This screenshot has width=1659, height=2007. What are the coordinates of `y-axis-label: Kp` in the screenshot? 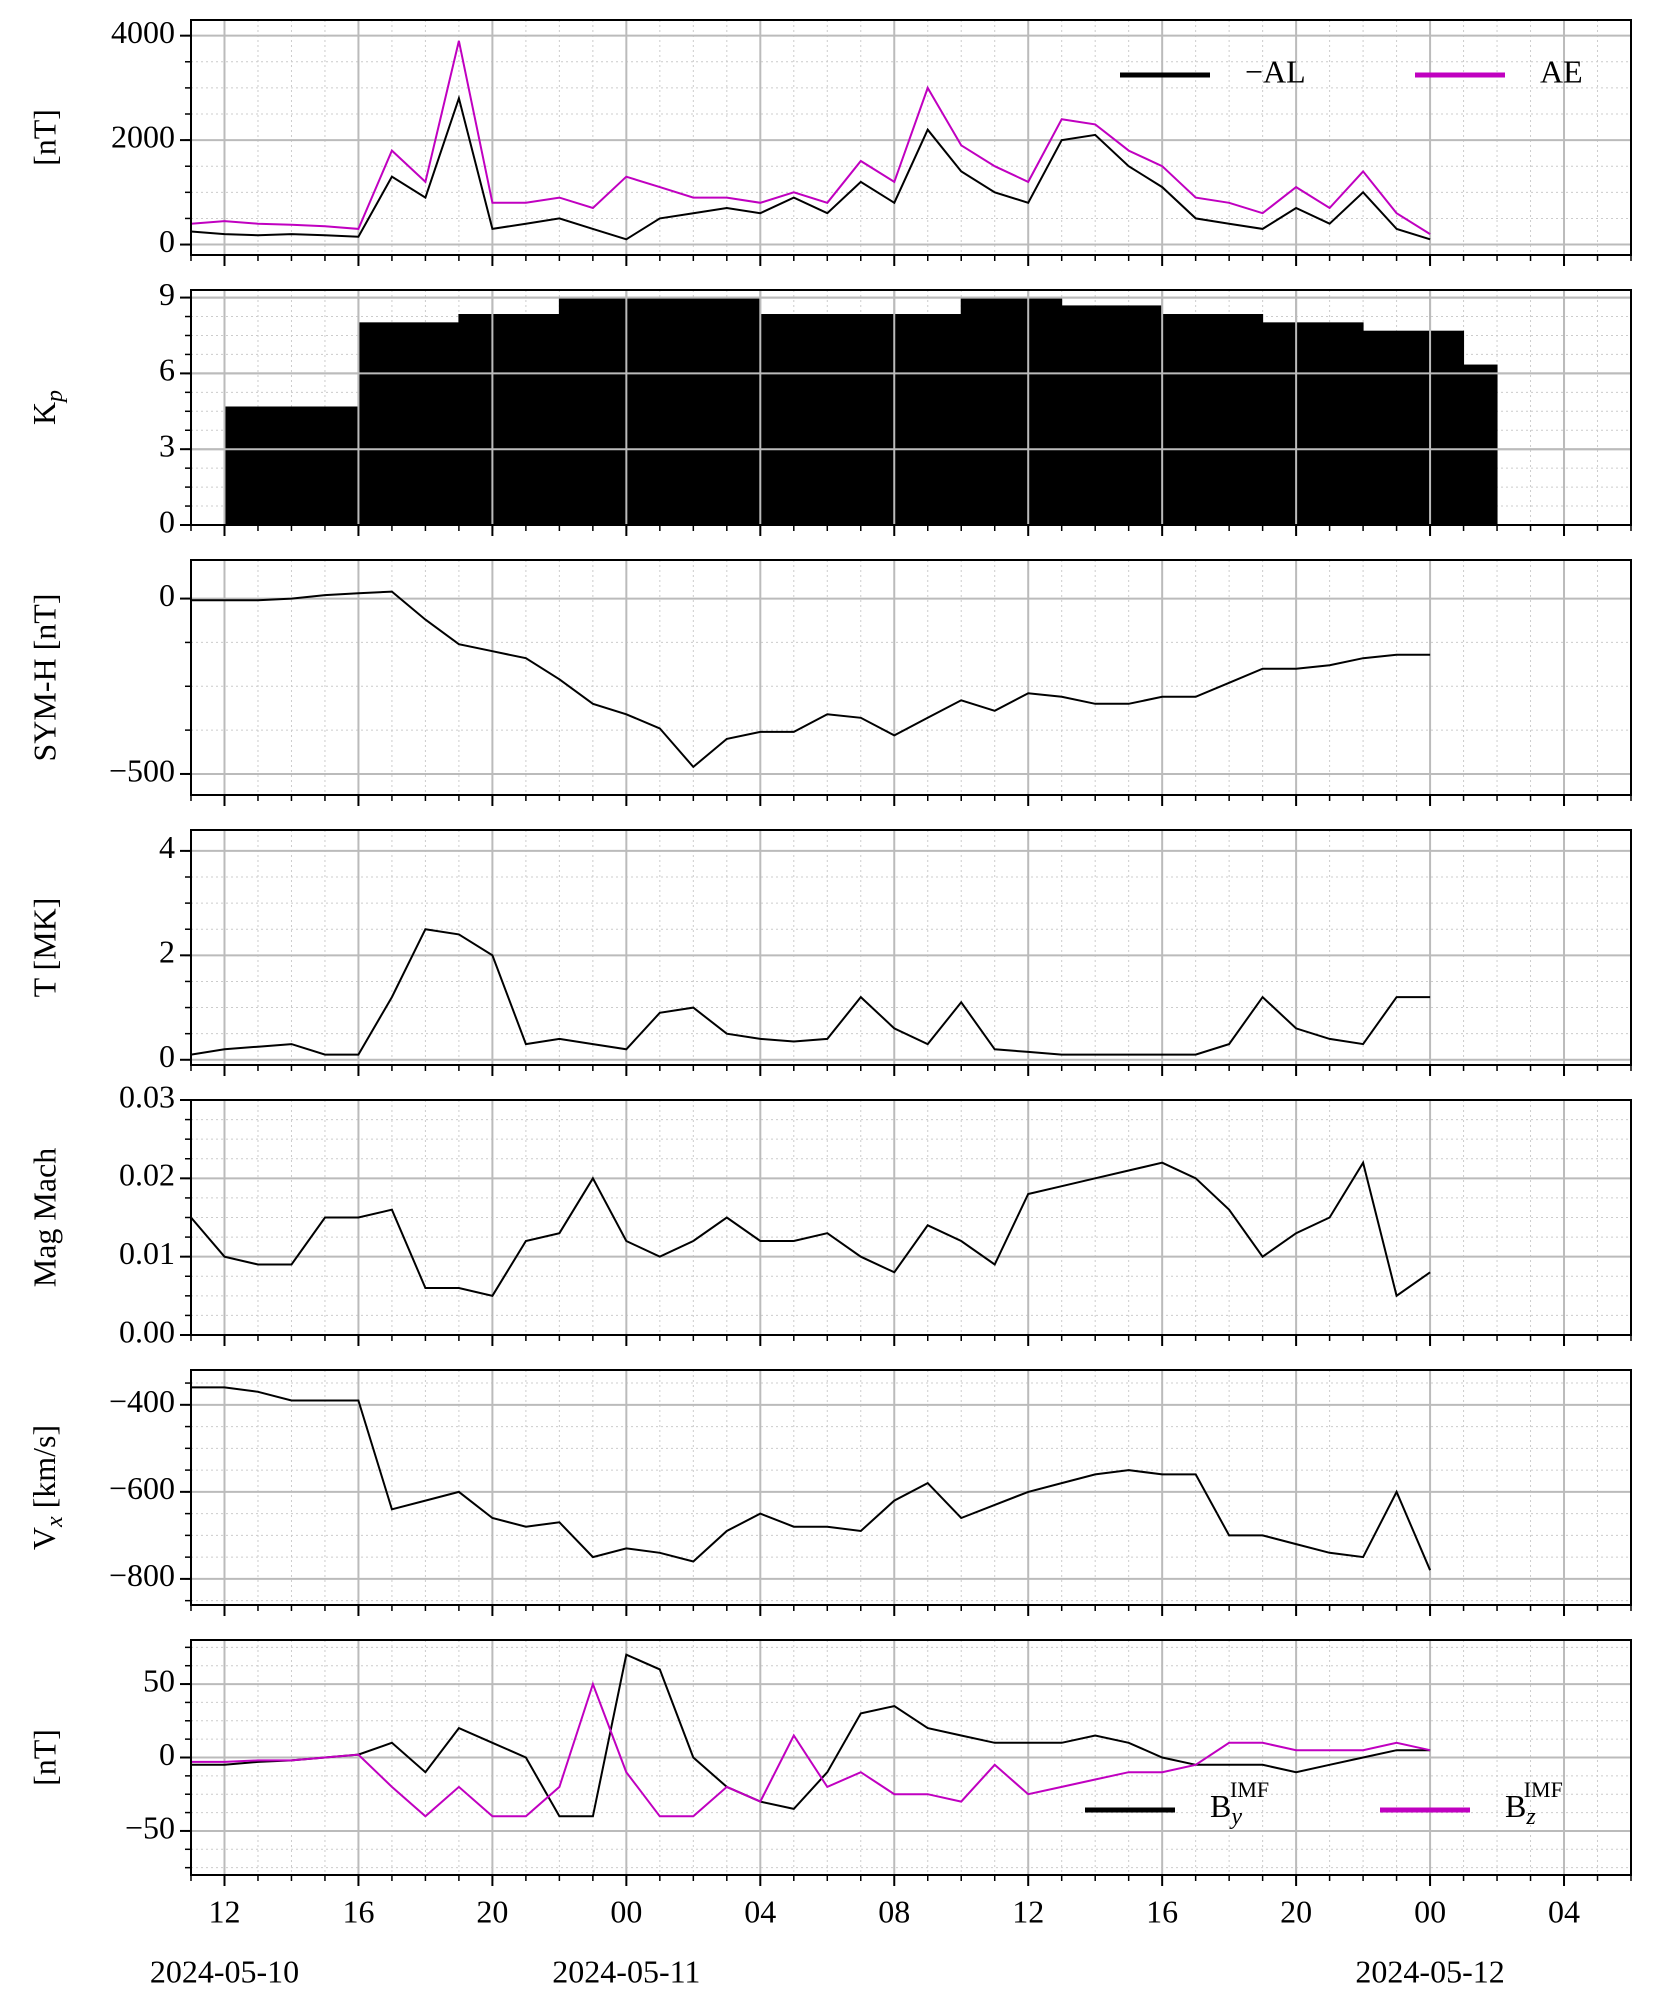 It's located at (46, 407).